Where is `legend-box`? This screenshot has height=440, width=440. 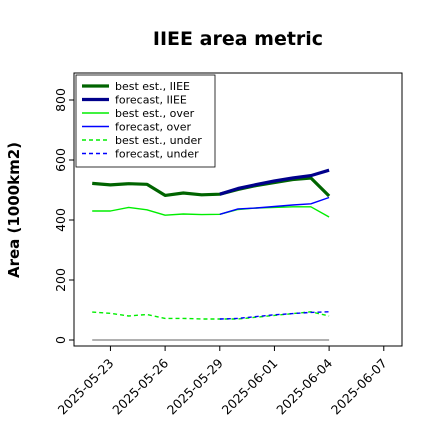 legend-box is located at coordinates (145, 121).